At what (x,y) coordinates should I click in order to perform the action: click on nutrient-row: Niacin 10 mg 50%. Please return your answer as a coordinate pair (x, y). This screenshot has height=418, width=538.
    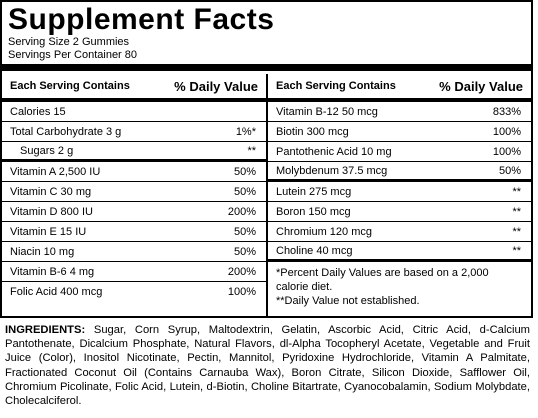
    Looking at the image, I should click on (134, 252).